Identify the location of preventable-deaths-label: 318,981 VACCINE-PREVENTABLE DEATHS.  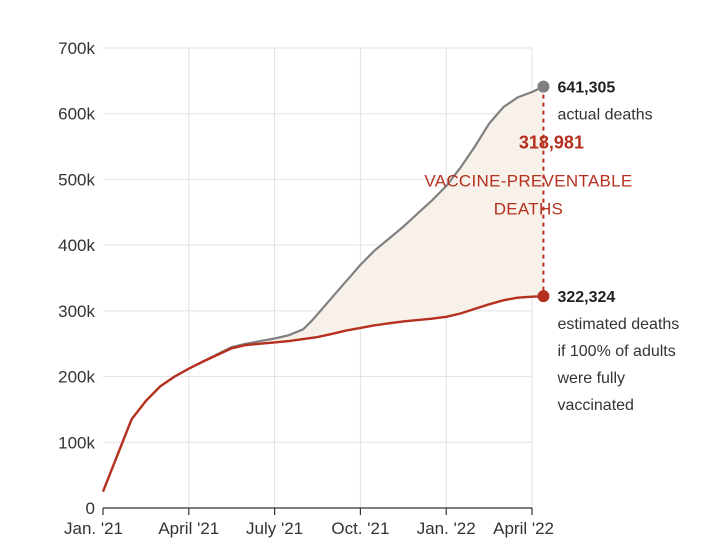
(528, 175).